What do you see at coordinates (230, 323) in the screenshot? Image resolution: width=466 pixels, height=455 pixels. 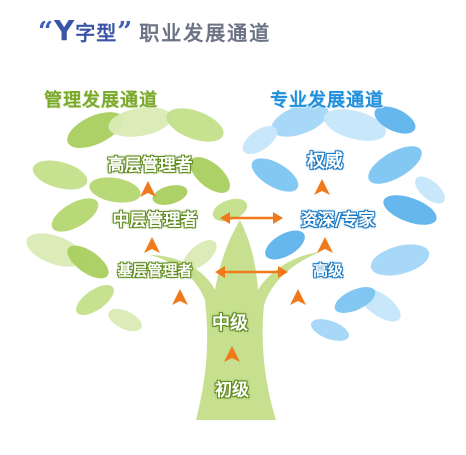 I see `label-middle-level: 中级` at bounding box center [230, 323].